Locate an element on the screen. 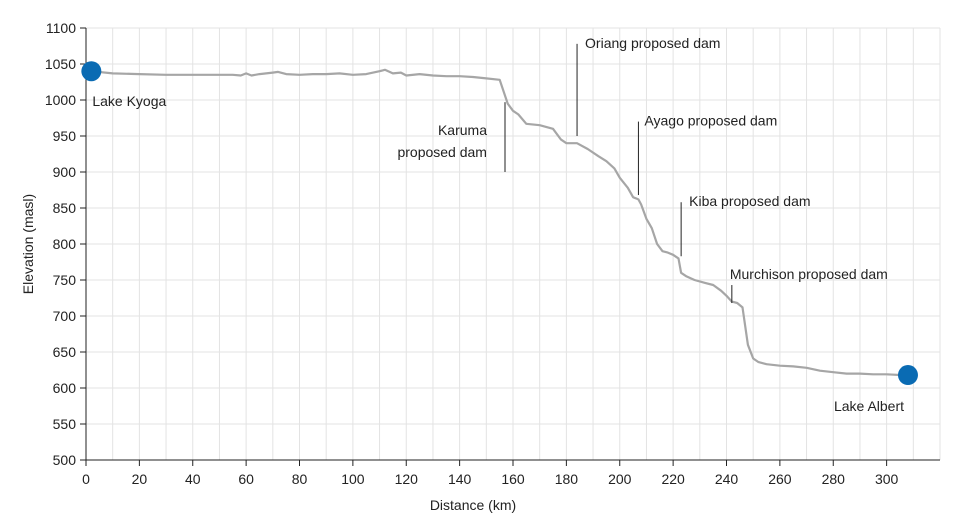  annotation-label: Murchison proposed dam is located at coordinates (809, 274).